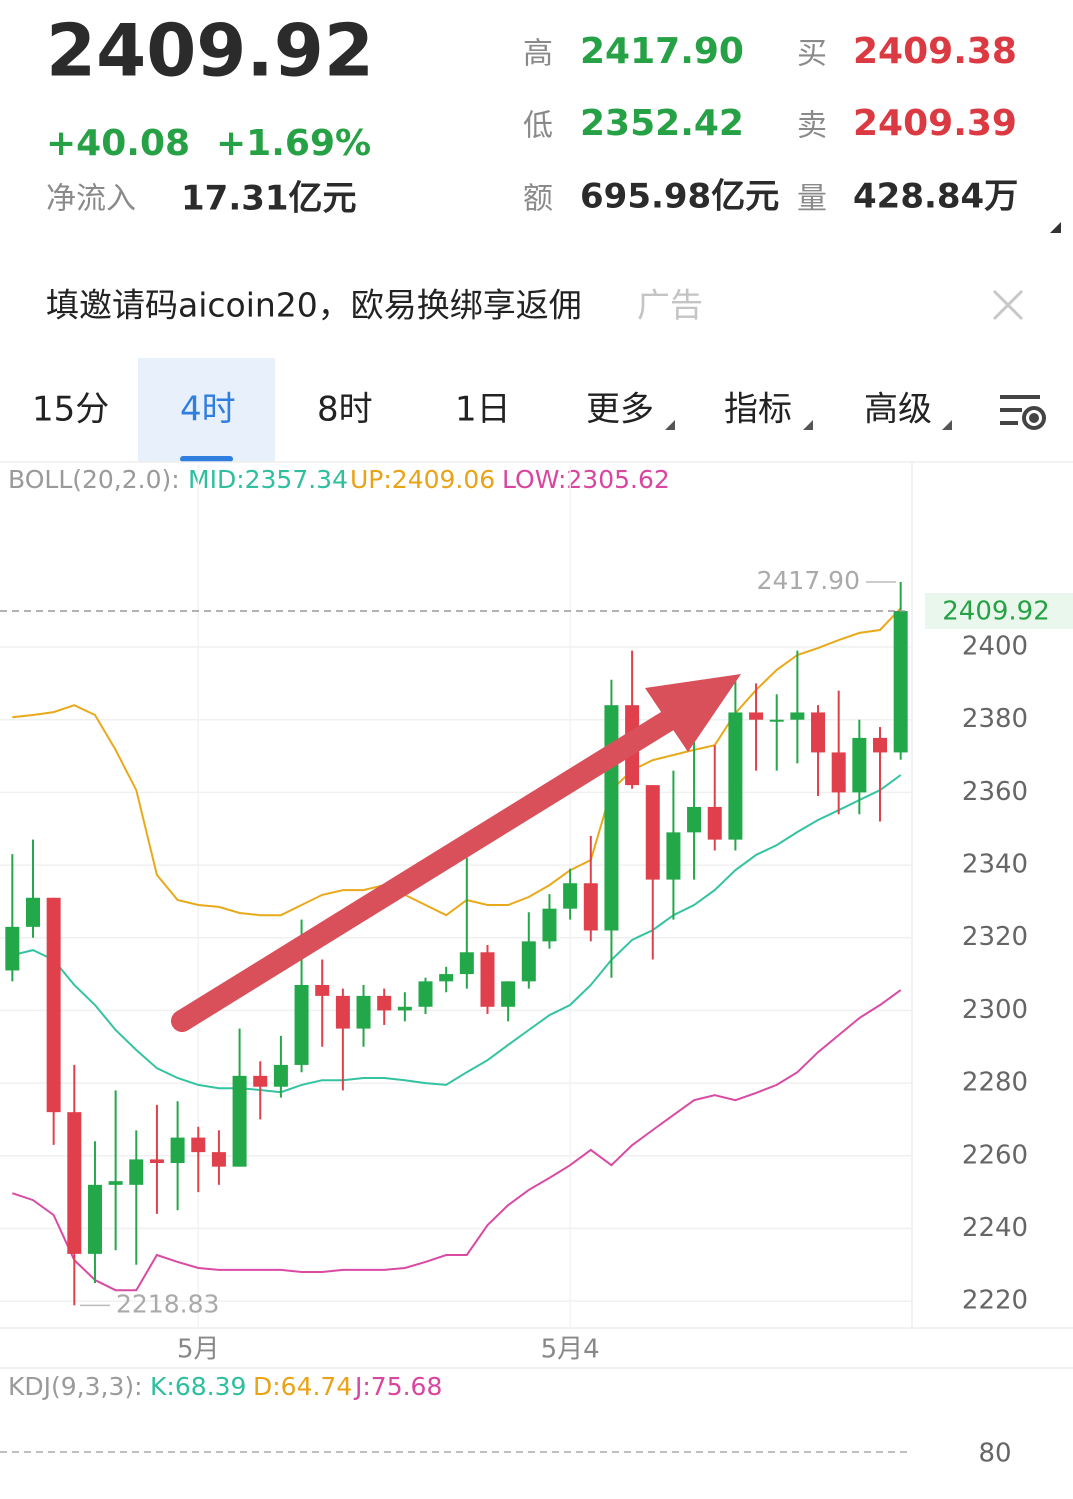 This screenshot has height=1499, width=1073. What do you see at coordinates (808, 425) in the screenshot?
I see `dropdown-arrows` at bounding box center [808, 425].